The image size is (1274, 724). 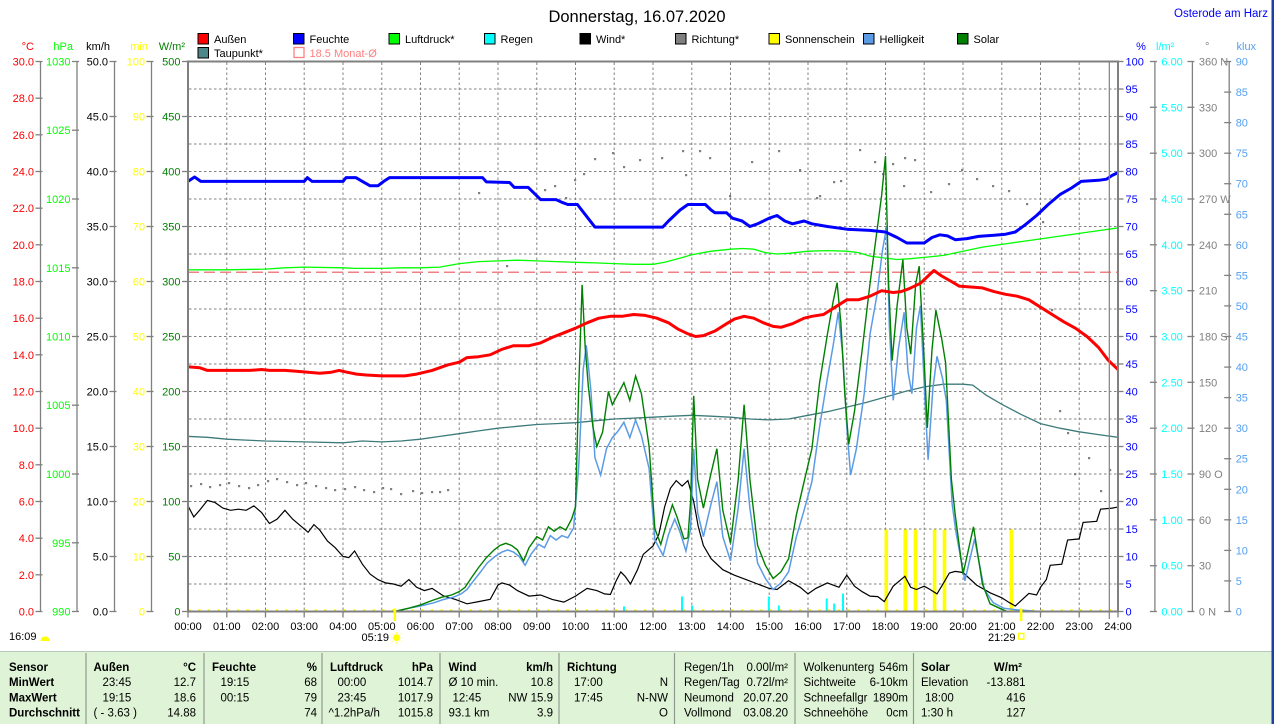 What do you see at coordinates (1132, 255) in the screenshot?
I see `svg-text: 65` at bounding box center [1132, 255].